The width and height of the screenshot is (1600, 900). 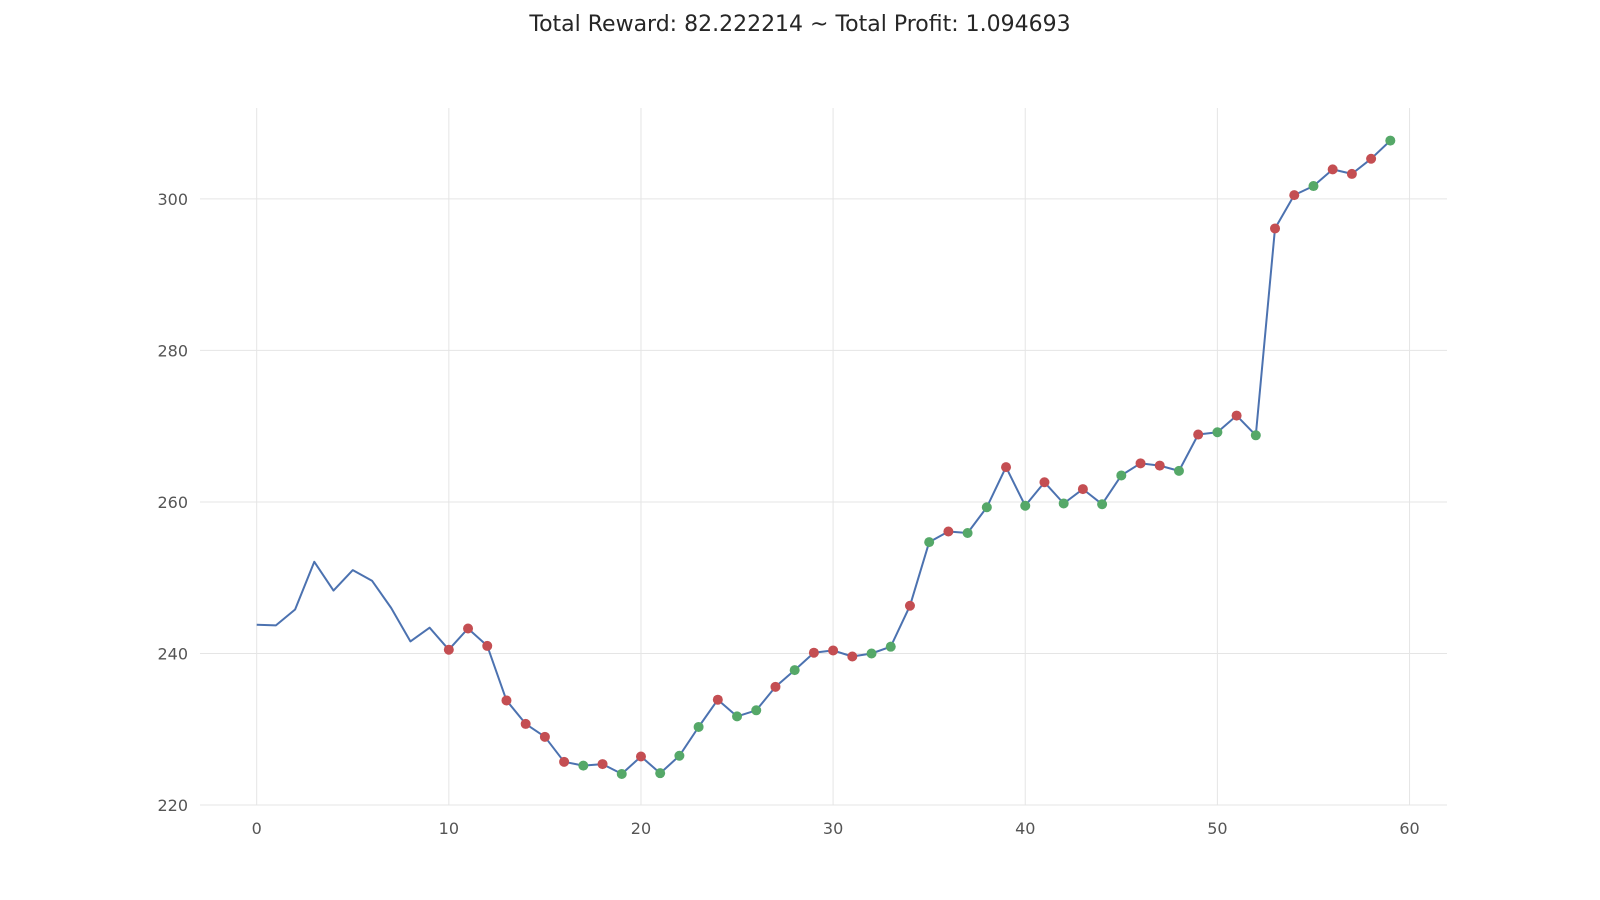 What do you see at coordinates (172, 805) in the screenshot?
I see `y-tick-label: 220` at bounding box center [172, 805].